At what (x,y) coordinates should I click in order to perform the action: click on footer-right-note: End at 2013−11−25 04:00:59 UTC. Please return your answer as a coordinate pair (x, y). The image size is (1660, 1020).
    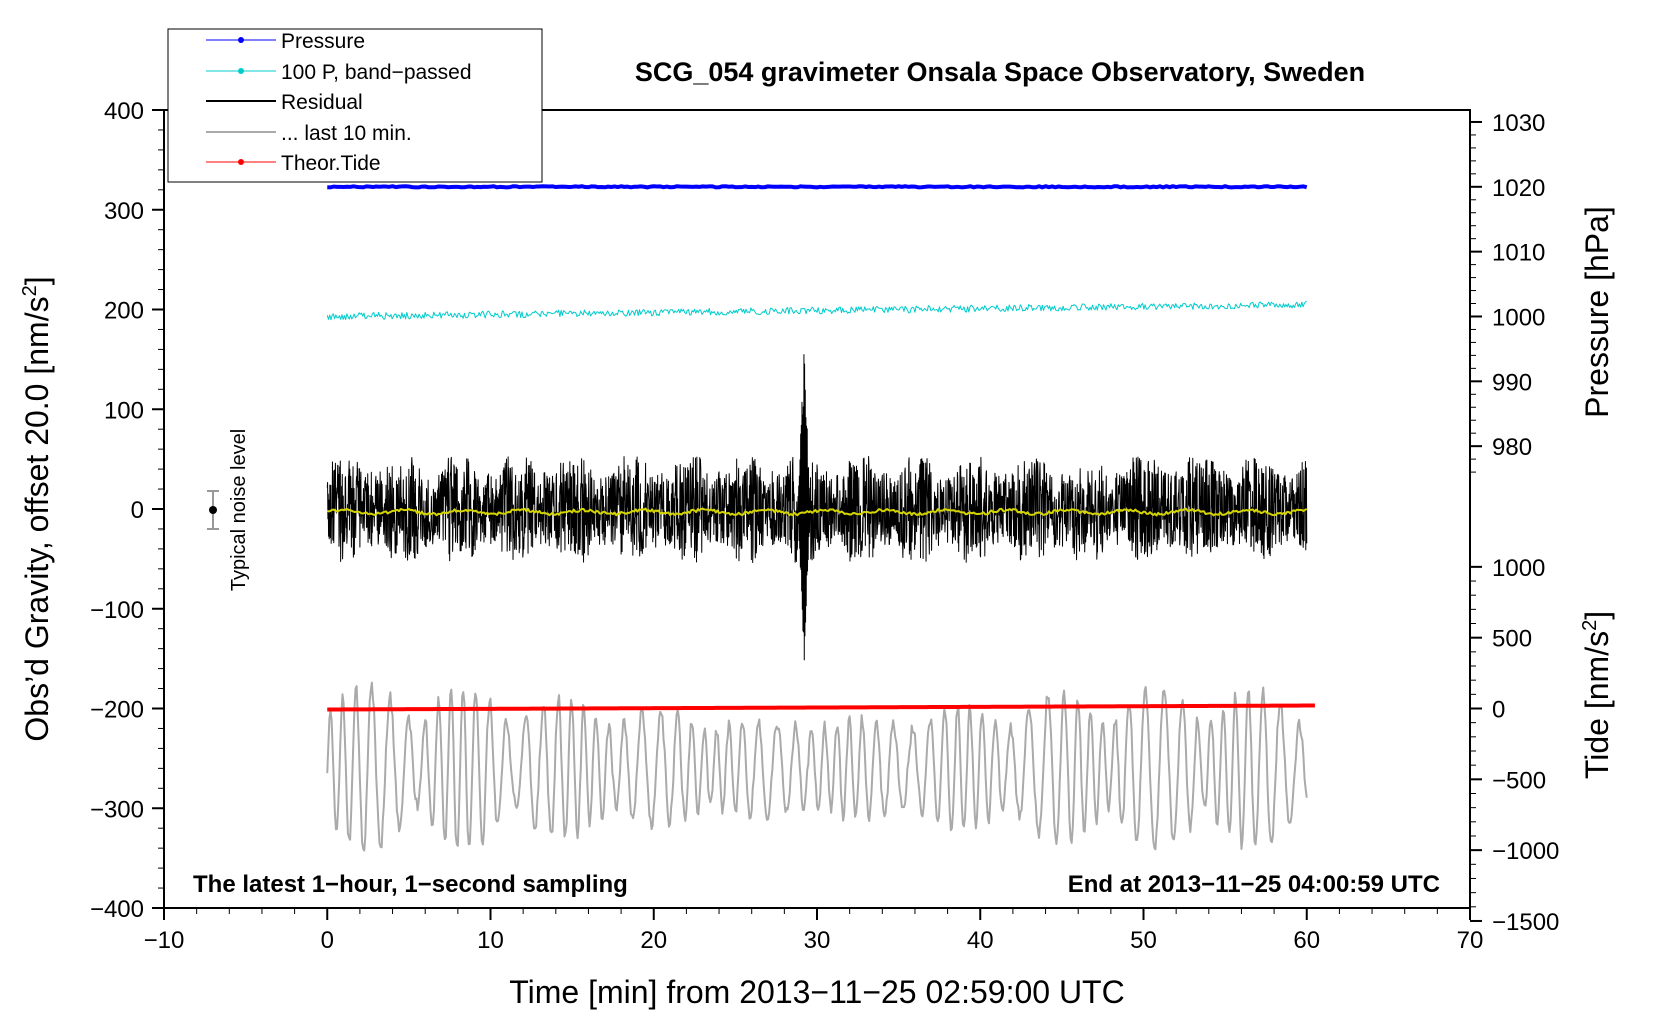
    Looking at the image, I should click on (1254, 884).